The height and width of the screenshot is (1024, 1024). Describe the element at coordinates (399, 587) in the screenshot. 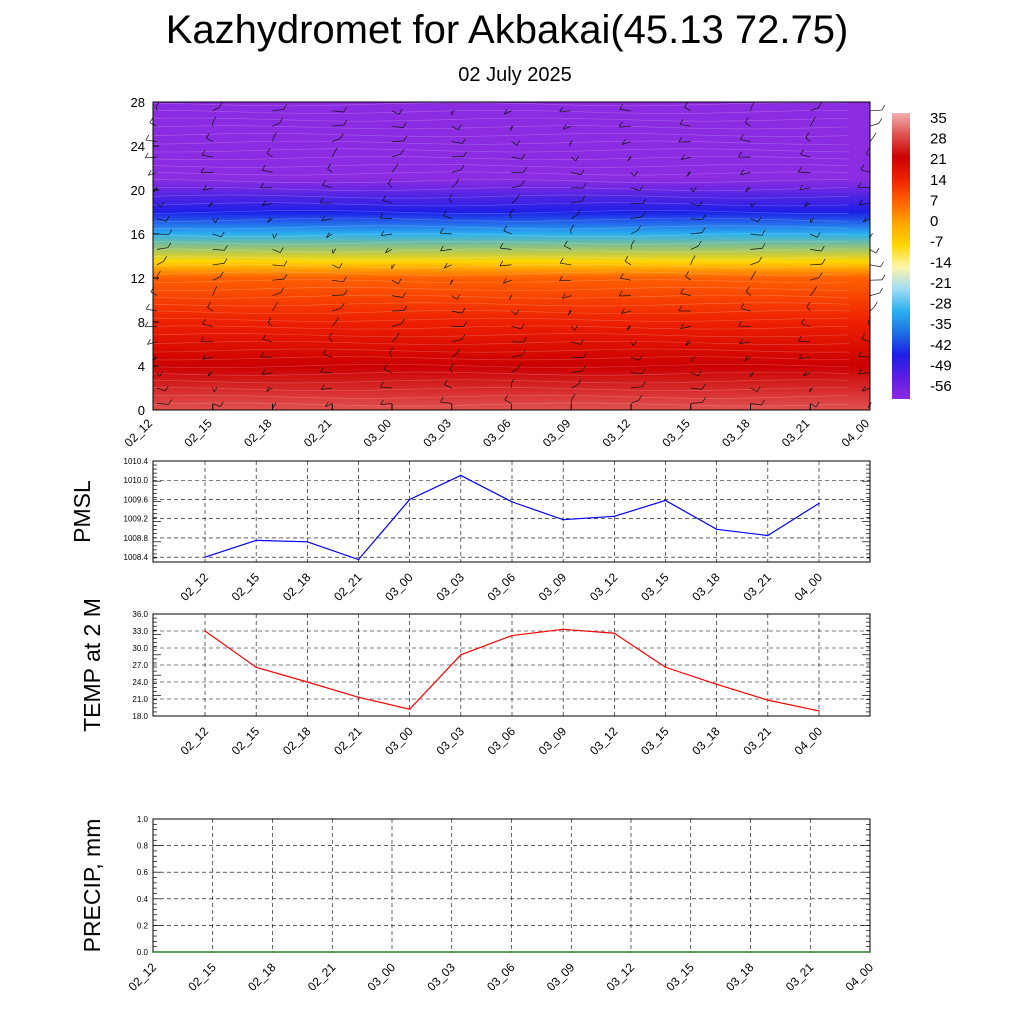

I see `x-tick-label: 03_00` at that location.